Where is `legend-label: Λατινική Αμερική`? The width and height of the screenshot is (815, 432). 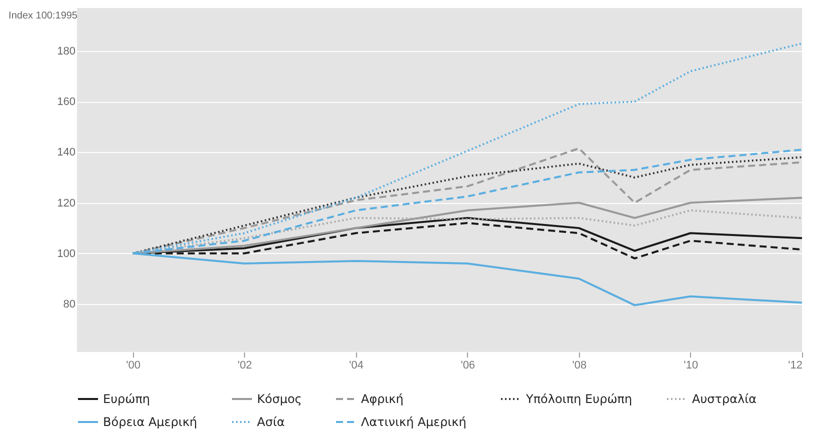
legend-label: Λατινική Αμερική is located at coordinates (413, 422).